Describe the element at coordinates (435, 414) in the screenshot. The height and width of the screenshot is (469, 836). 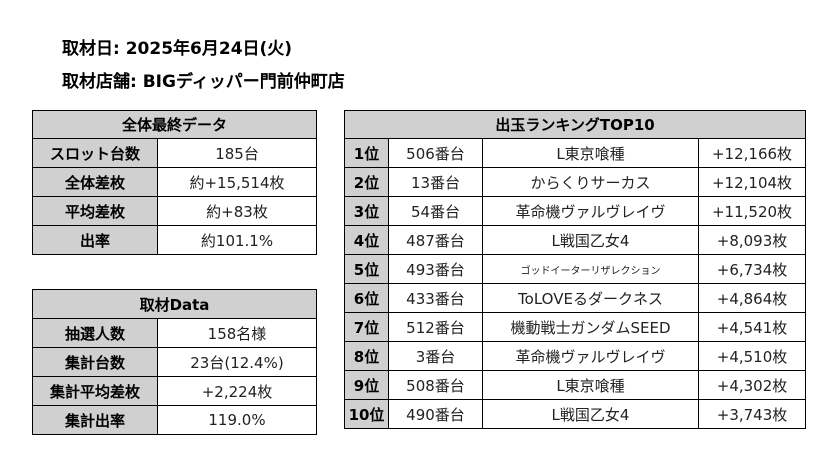
I see `cell: 490番台` at that location.